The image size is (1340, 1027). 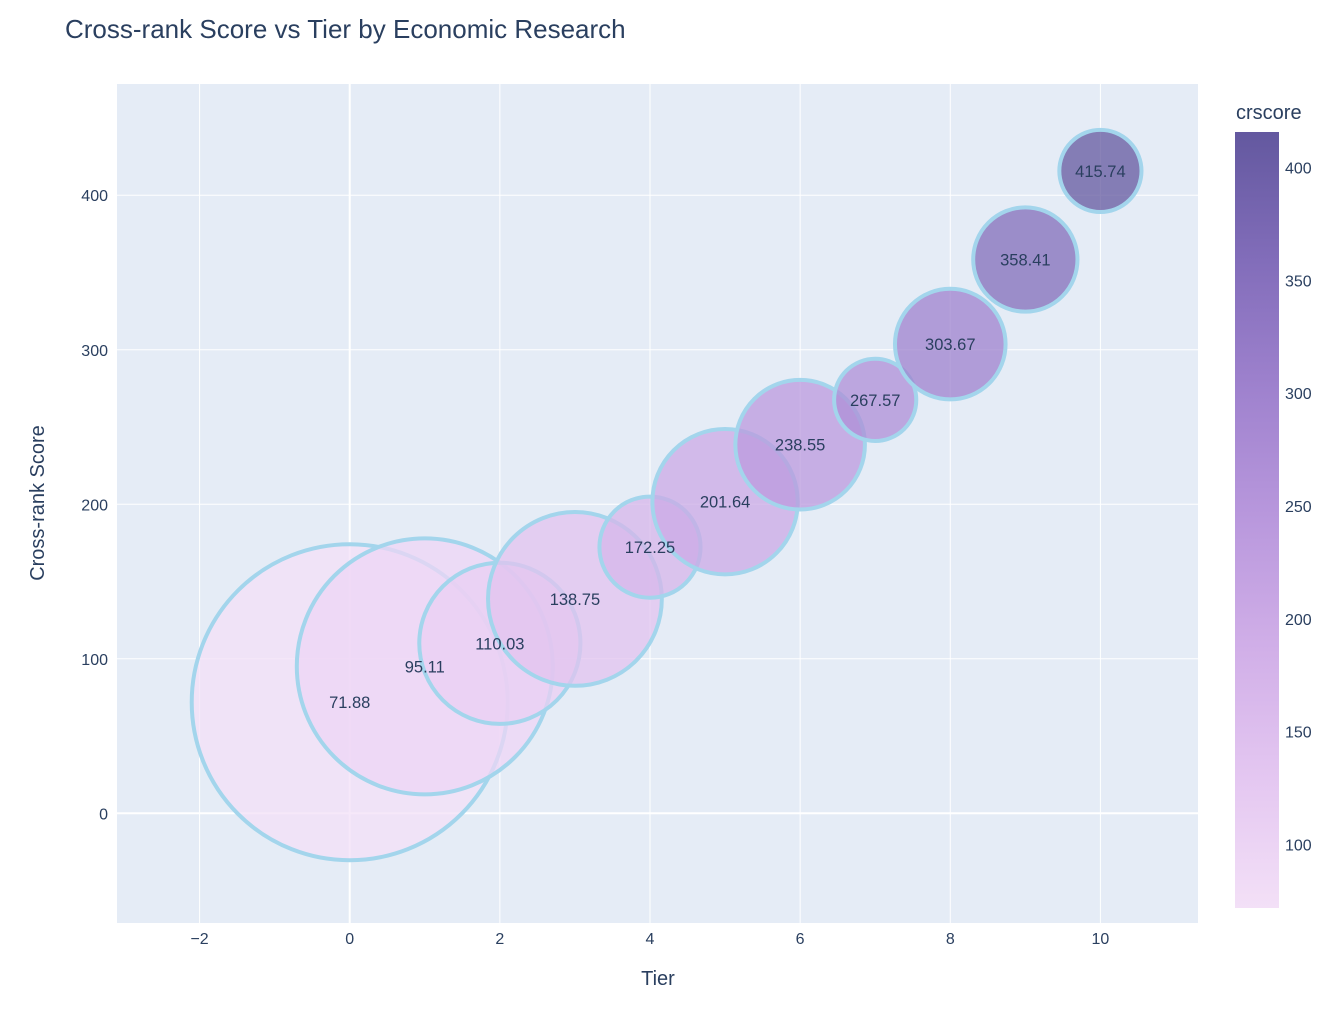 I want to click on bubble-label: 358.41, so click(x=1025, y=261).